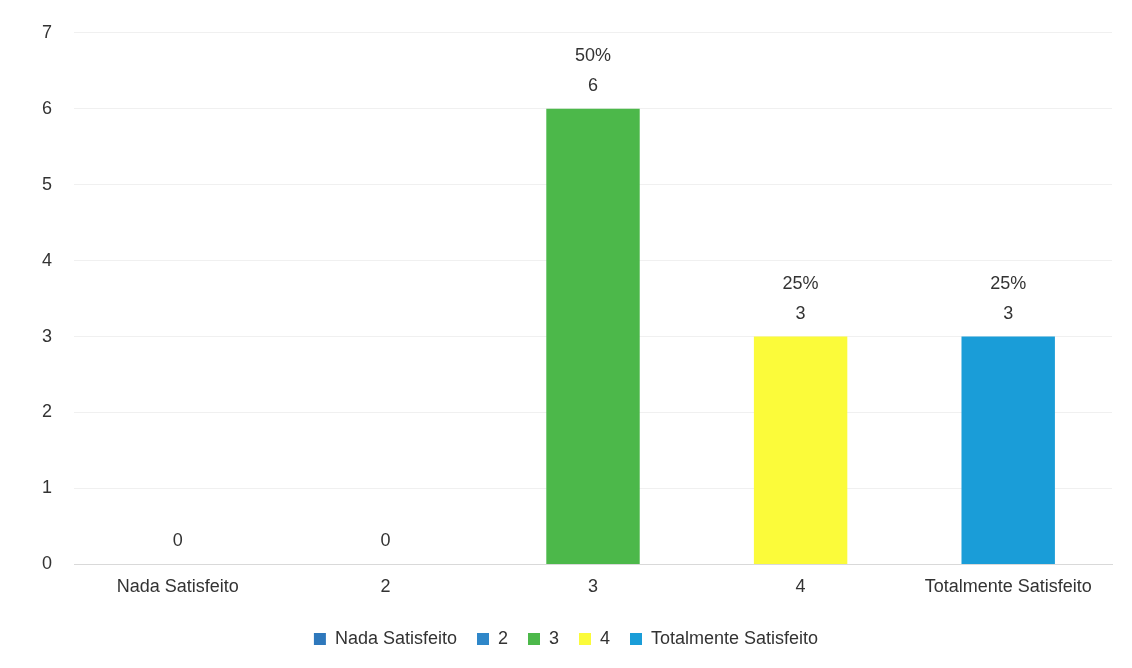 This screenshot has width=1132, height=668. I want to click on legend-label: 4, so click(605, 637).